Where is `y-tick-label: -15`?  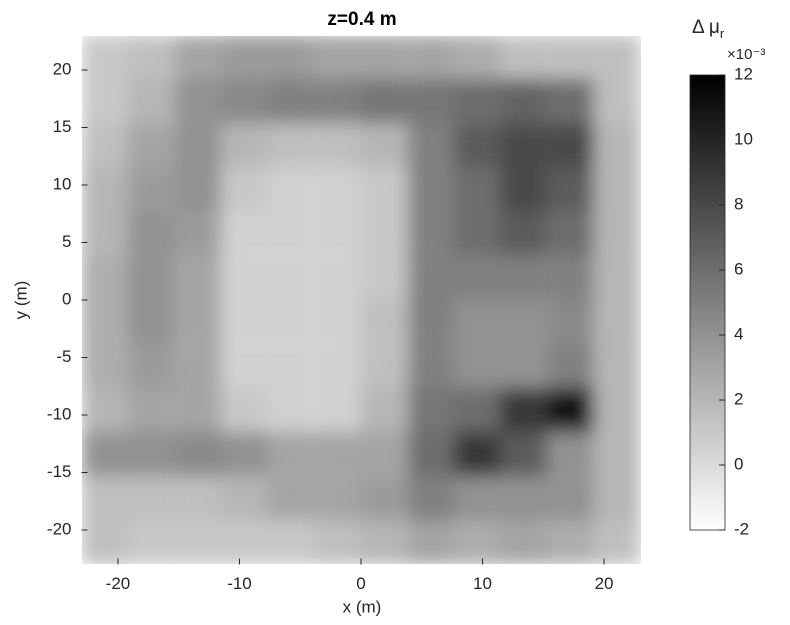
y-tick-label: -15 is located at coordinates (59, 471).